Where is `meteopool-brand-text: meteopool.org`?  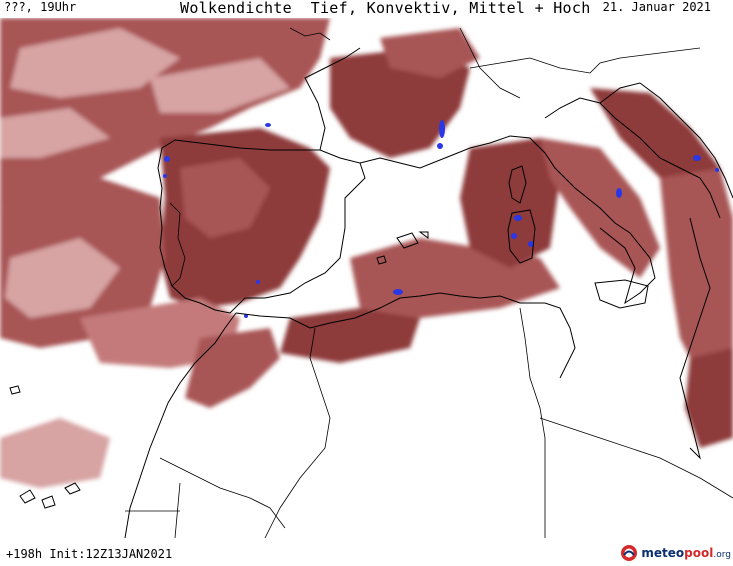 meteopool-brand-text: meteopool.org is located at coordinates (686, 553).